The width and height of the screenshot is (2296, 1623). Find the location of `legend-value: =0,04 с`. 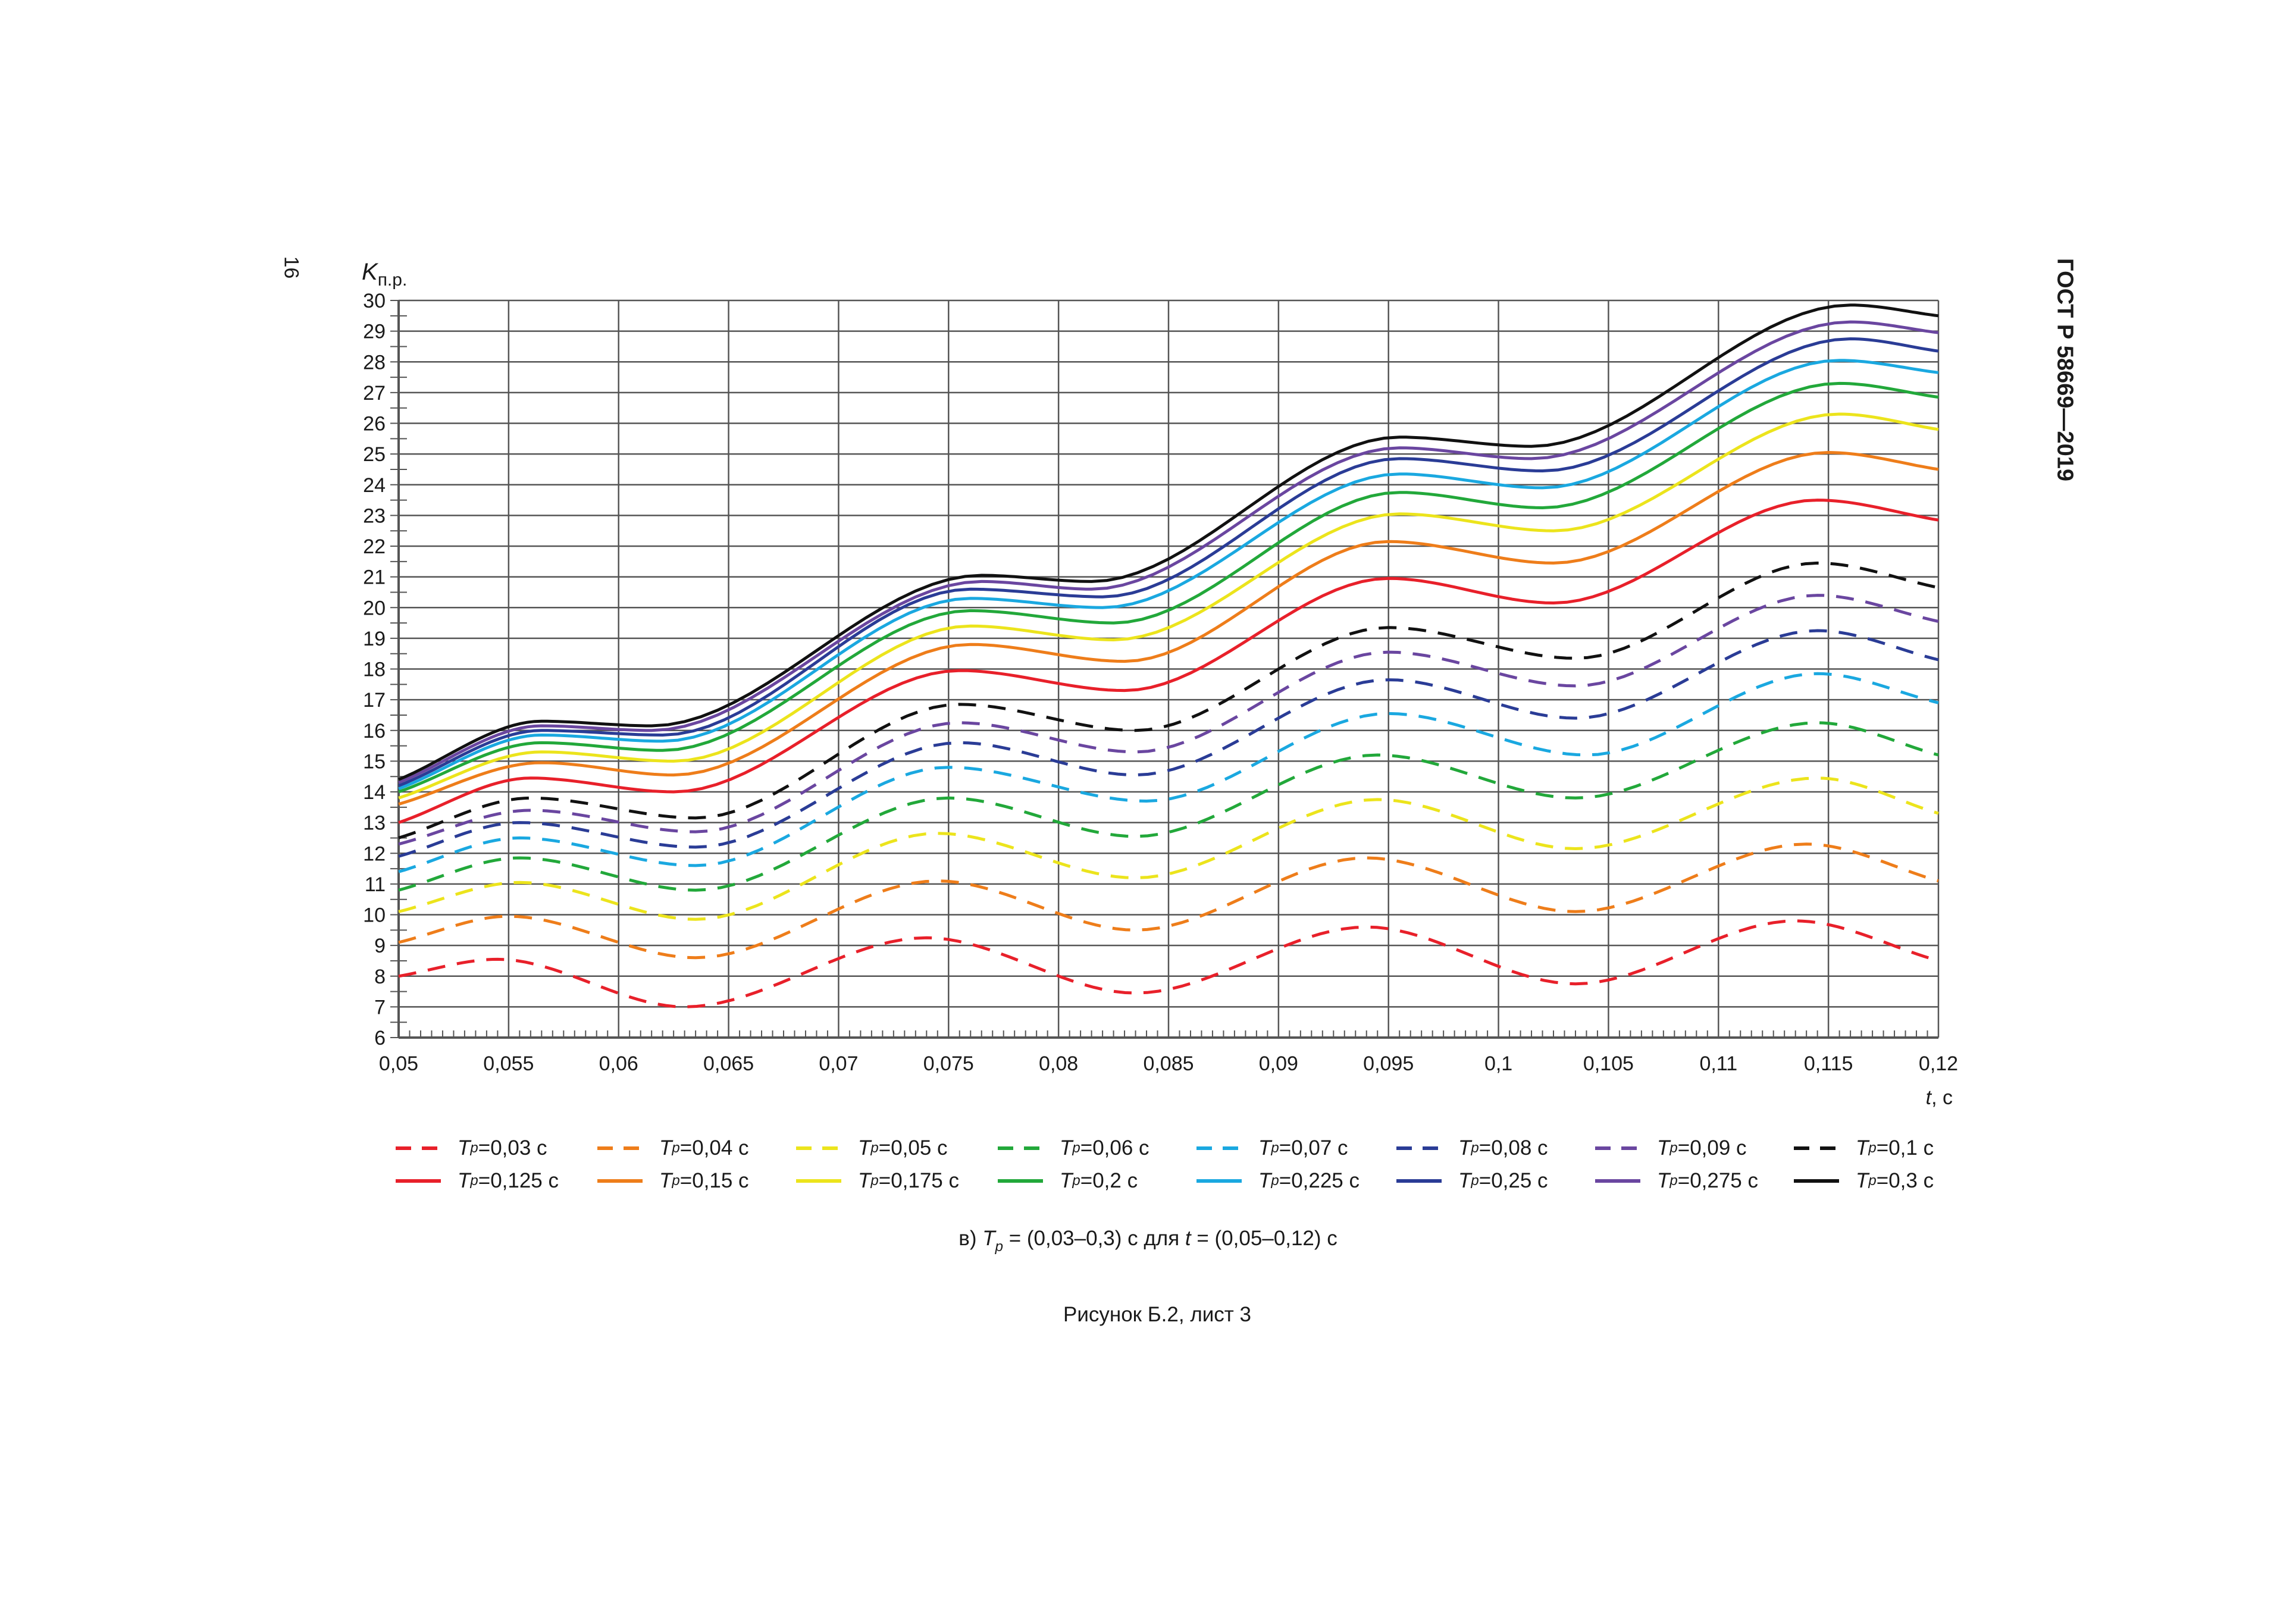

legend-value: =0,04 с is located at coordinates (714, 1148).